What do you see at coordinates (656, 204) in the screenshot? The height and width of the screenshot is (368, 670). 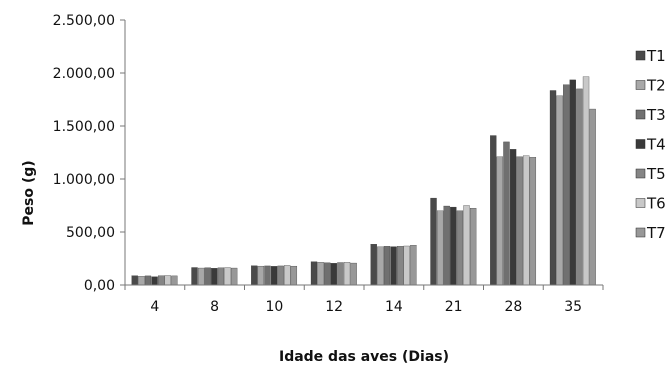 I see `legend-label-t6: T6` at bounding box center [656, 204].